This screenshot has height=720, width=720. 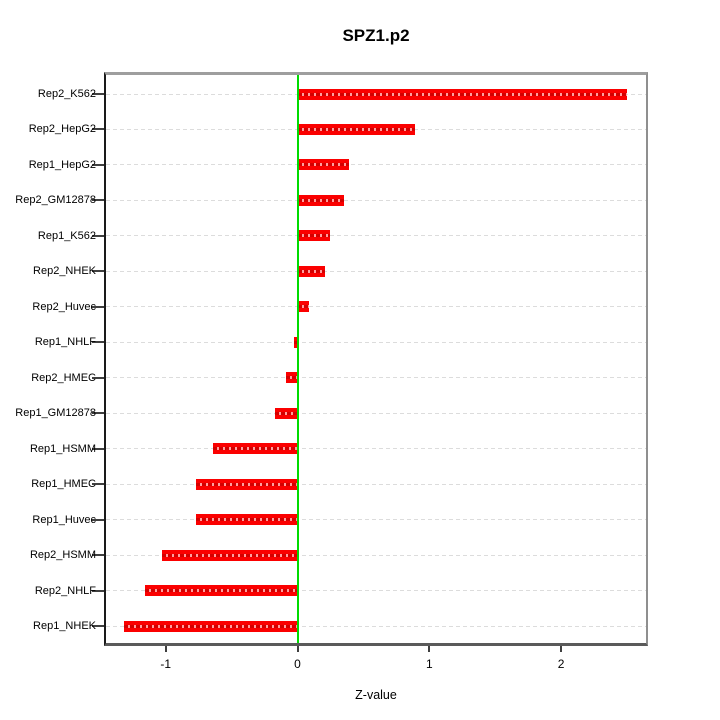 I want to click on bar-Rep1_Huvec, so click(x=247, y=520).